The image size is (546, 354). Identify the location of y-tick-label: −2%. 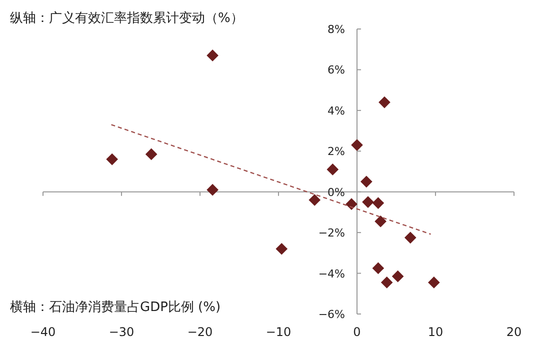
(331, 233).